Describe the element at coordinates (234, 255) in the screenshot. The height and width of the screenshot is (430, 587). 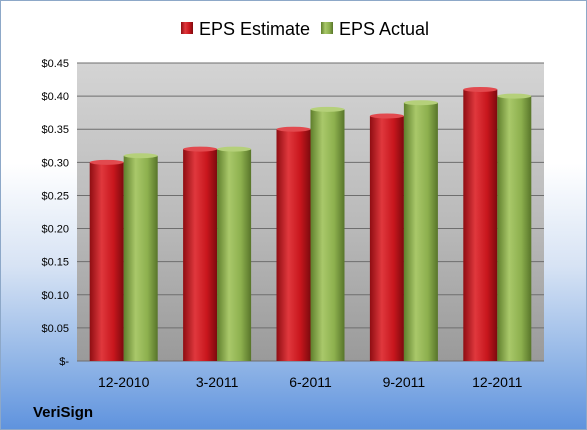
I see `bar-actual-3-2011` at that location.